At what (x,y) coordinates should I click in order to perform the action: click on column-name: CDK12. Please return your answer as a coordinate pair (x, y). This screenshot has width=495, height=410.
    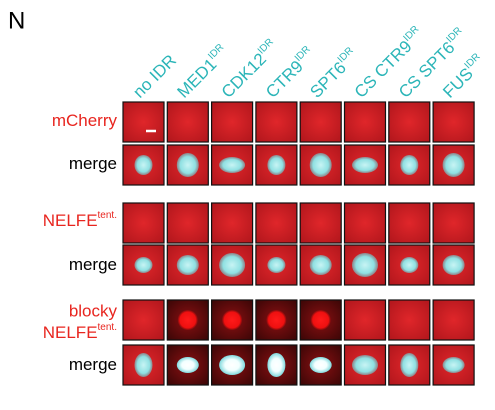
    Looking at the image, I should click on (244, 76).